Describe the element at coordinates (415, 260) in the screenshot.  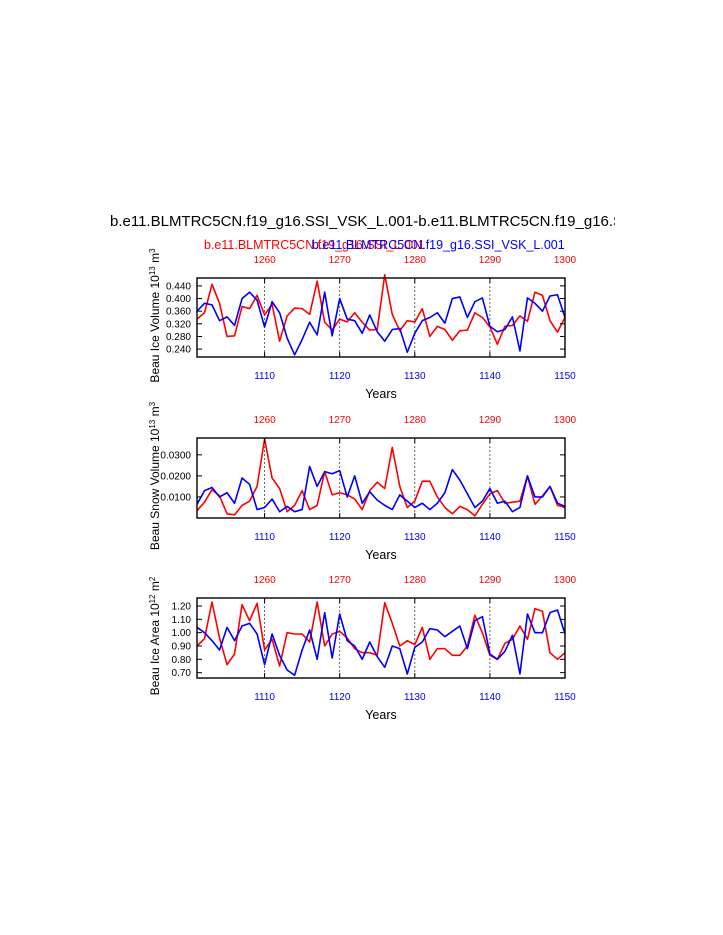
I see `panel1-xtick-top-label: 1280` at that location.